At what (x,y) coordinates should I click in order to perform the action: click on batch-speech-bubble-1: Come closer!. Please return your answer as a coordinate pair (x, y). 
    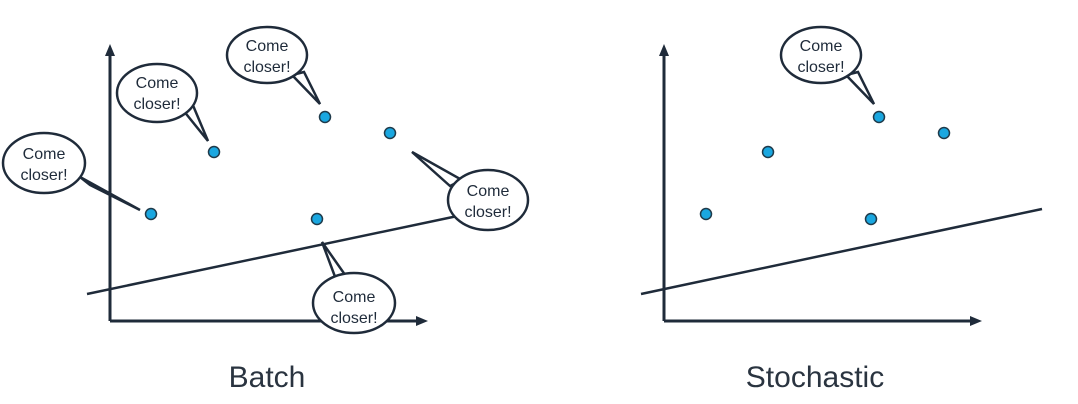
    Looking at the image, I should click on (44, 163).